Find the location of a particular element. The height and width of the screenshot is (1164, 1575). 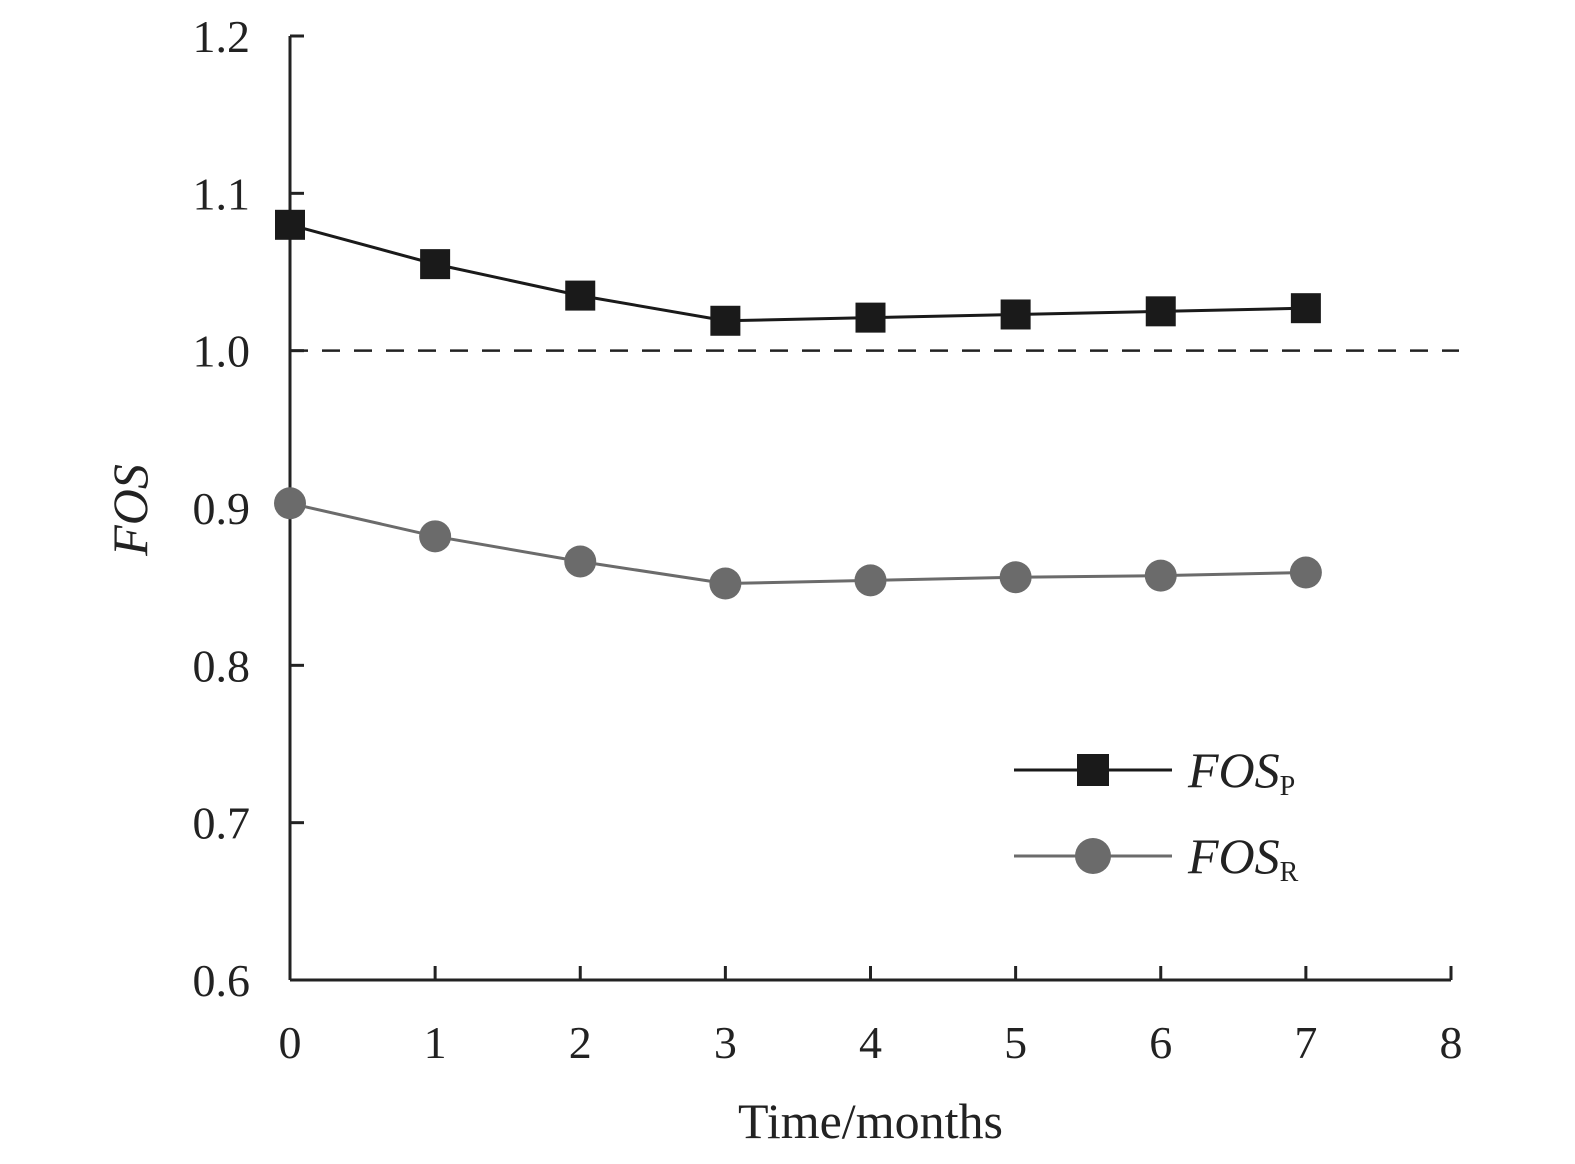

legend-label-subscript: R is located at coordinates (1289, 872).